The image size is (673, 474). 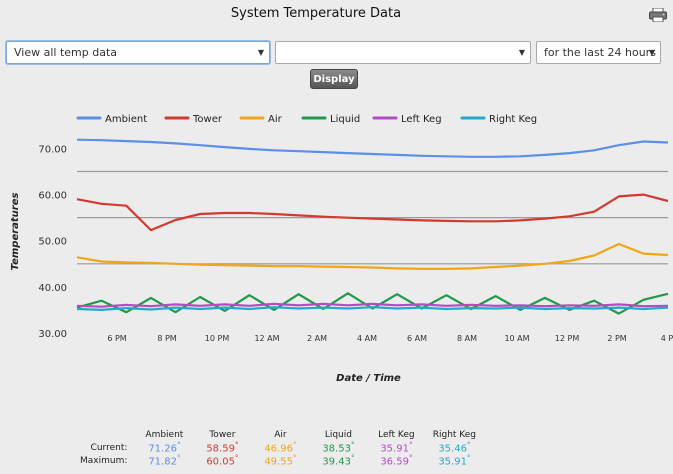 I want to click on data-type-select-value: View all temp data, so click(x=66, y=52).